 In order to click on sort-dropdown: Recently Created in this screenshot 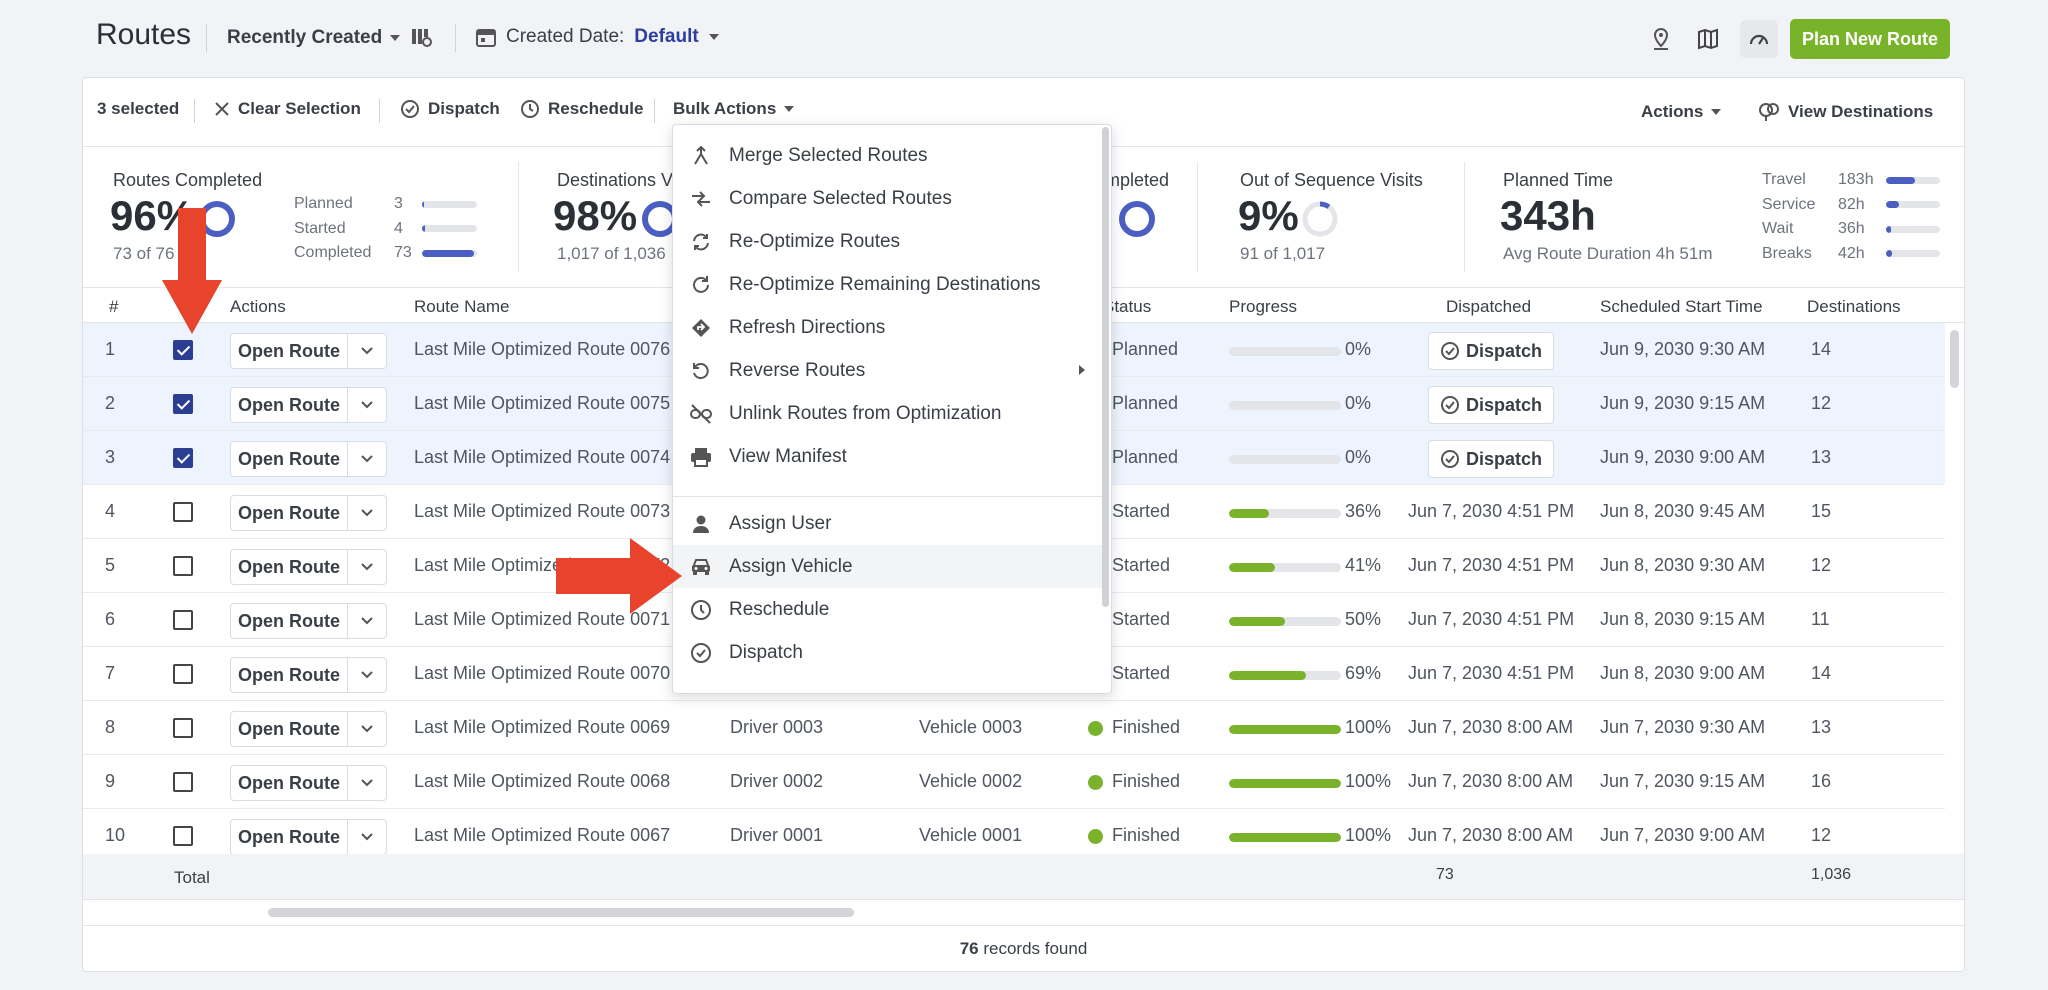, I will do `click(314, 38)`.